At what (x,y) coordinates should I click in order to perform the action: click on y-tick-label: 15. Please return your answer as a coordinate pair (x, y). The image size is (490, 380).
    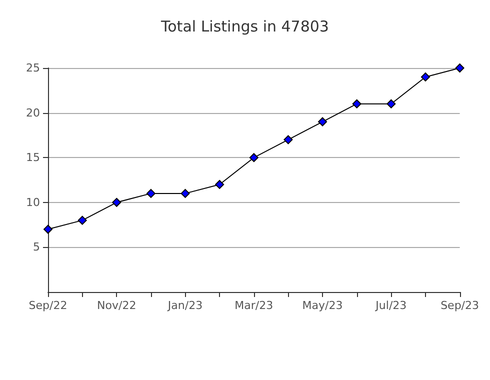
    Looking at the image, I should click on (33, 157).